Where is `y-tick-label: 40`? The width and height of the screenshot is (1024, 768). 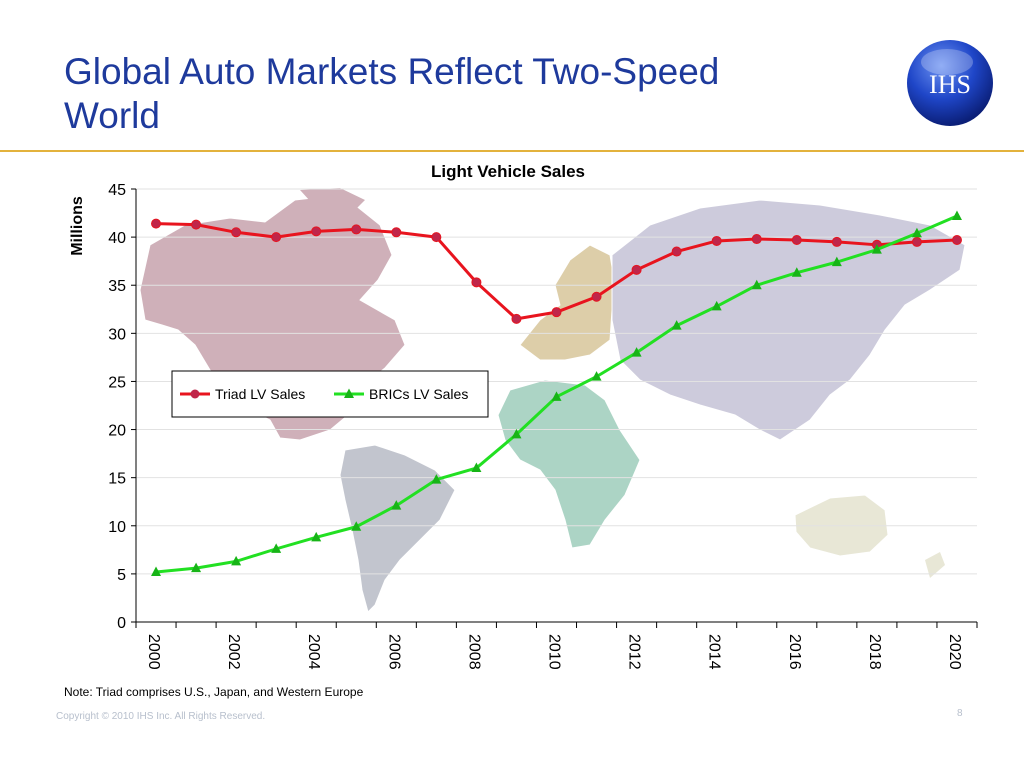
y-tick-label: 40 is located at coordinates (117, 238).